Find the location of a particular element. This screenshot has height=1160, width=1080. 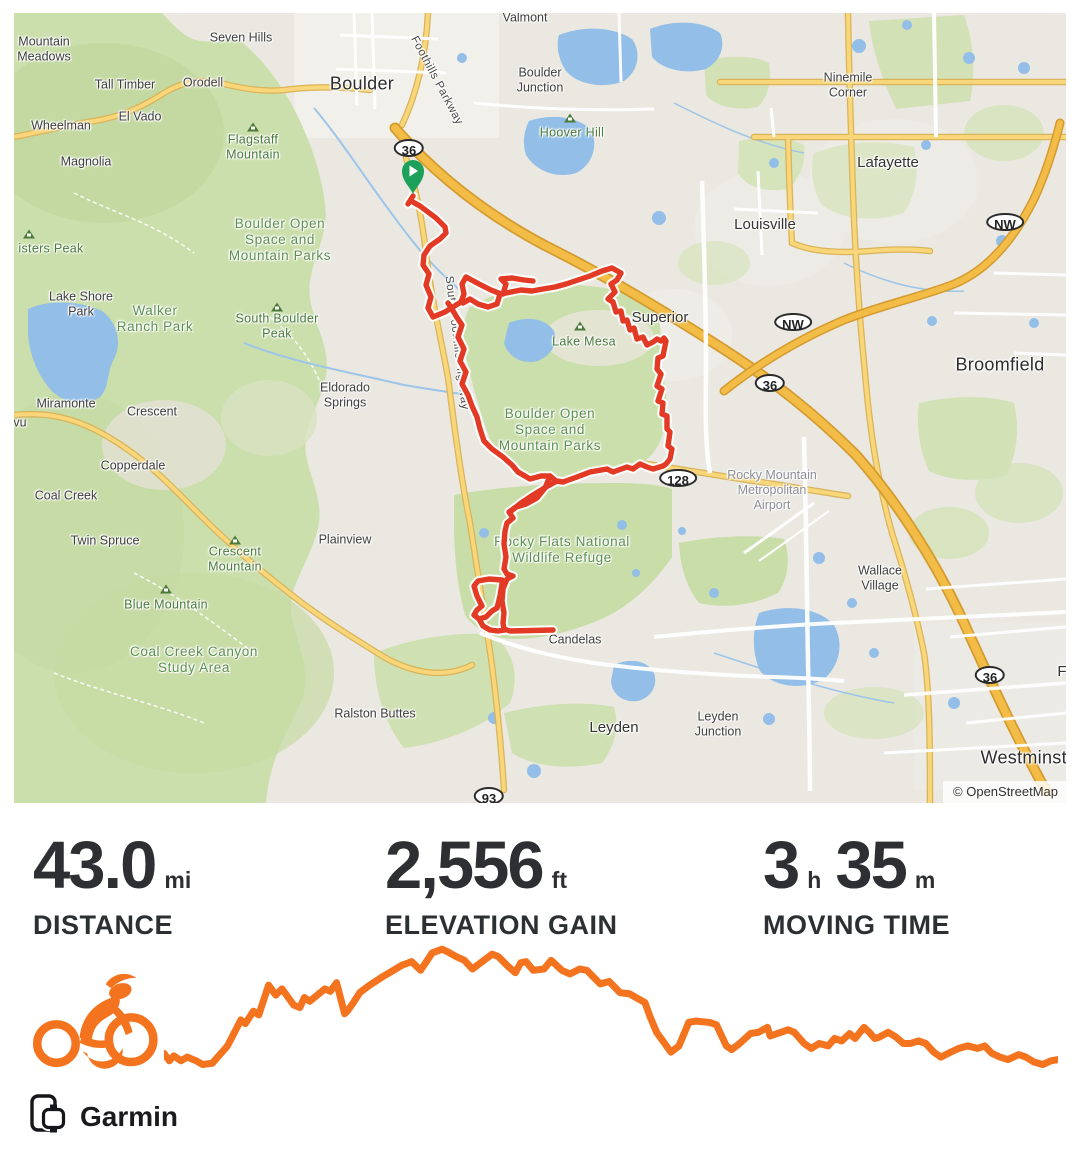

elevation-gain-value: 2,556 ft is located at coordinates (501, 865).